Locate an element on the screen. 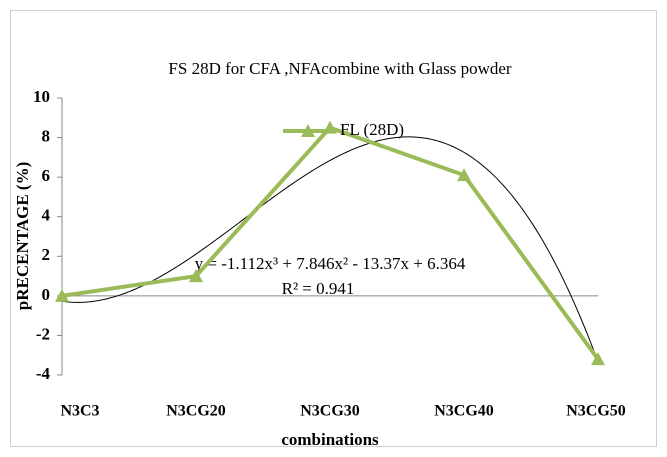  y-tick-label: 10 is located at coordinates (41, 96).